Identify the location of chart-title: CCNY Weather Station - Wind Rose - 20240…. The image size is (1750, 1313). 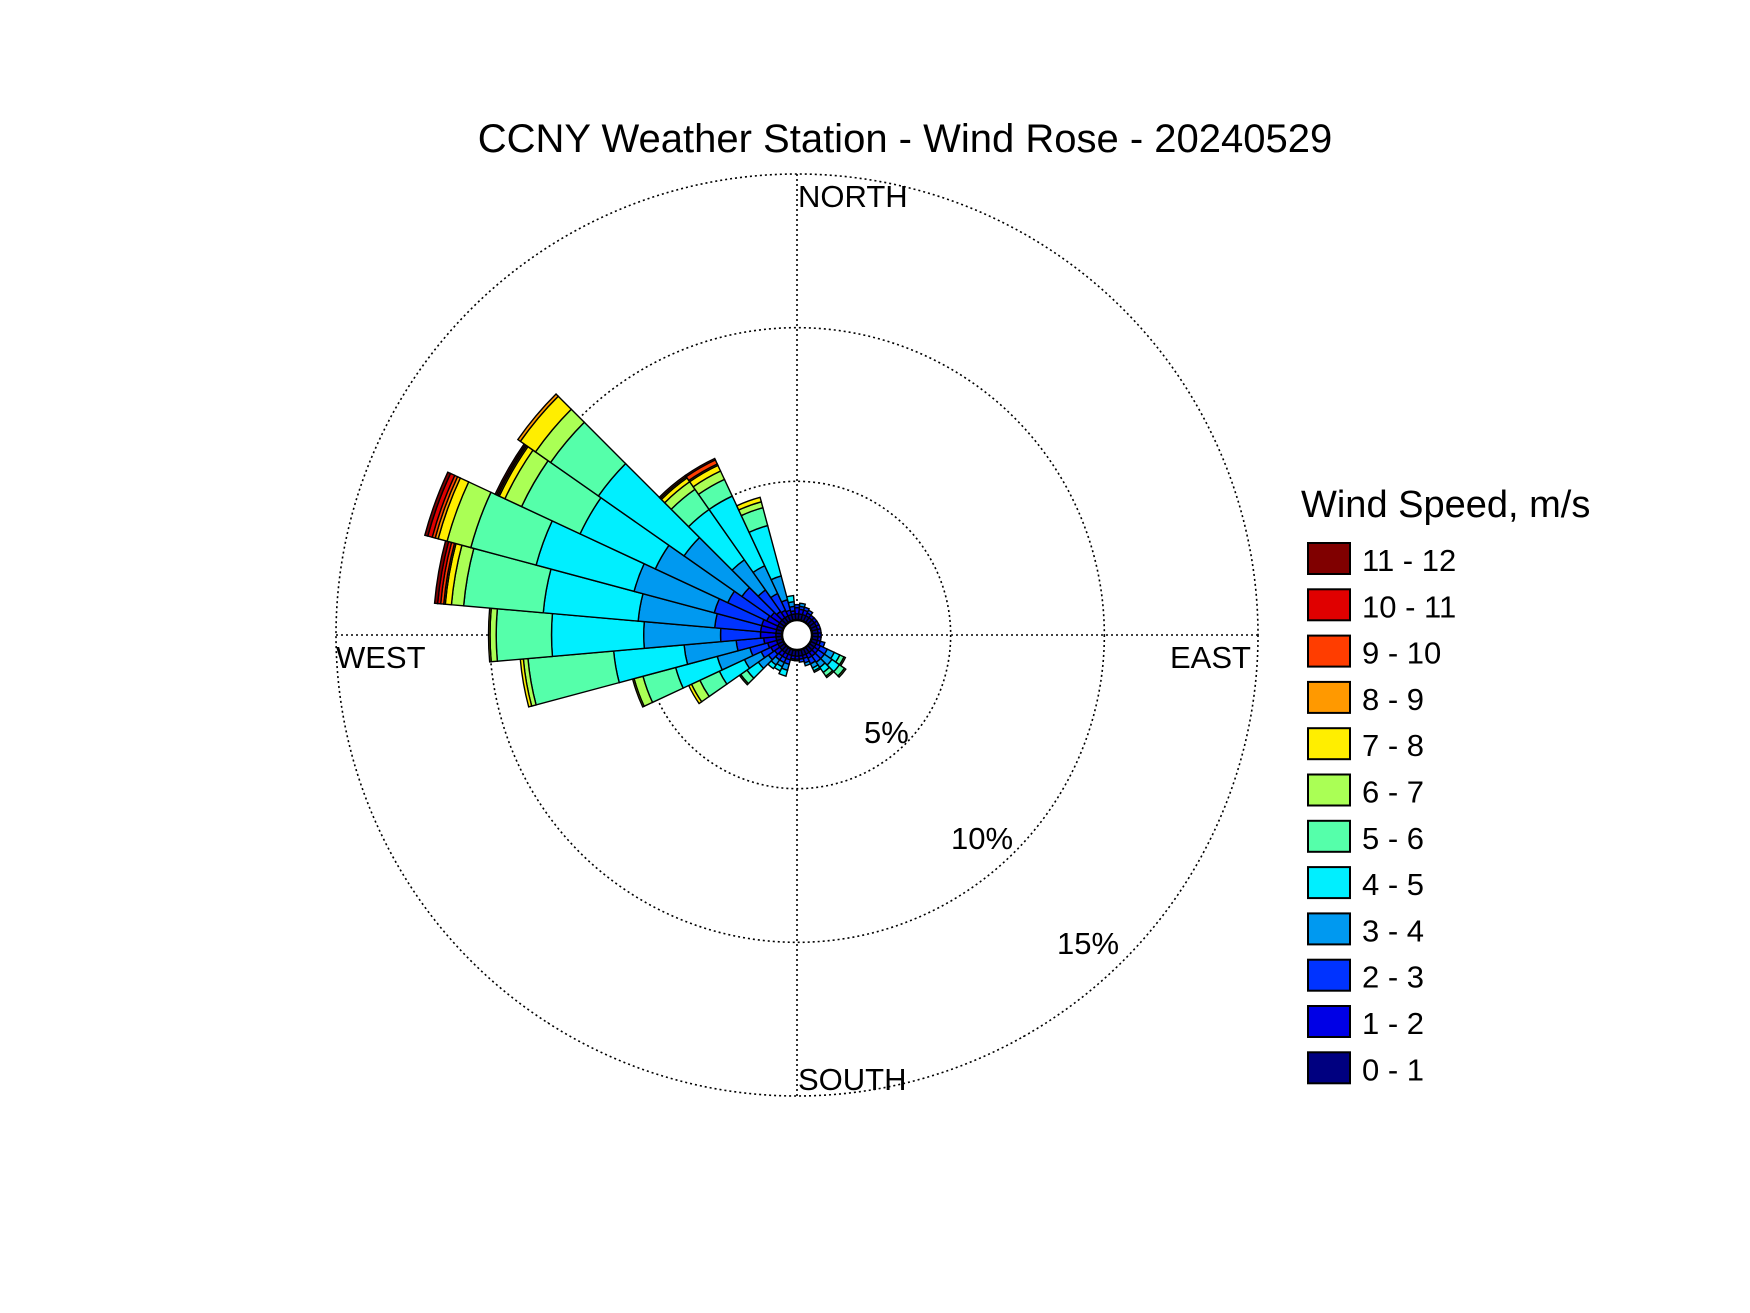
(905, 139).